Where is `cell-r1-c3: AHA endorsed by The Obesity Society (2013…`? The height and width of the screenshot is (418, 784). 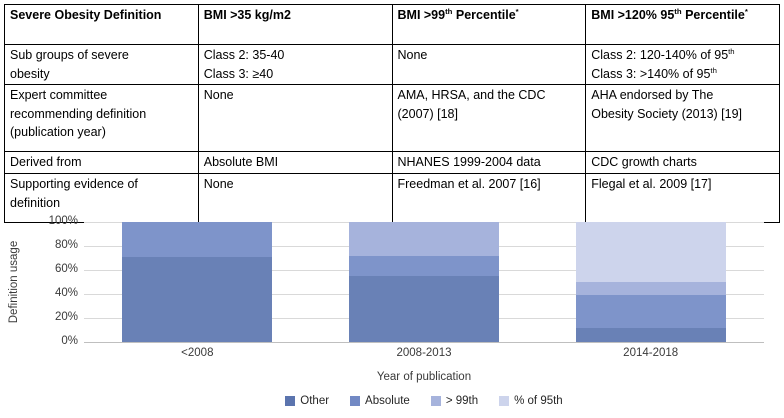
cell-r1-c3: AHA endorsed by The Obesity Society (2013… is located at coordinates (682, 118).